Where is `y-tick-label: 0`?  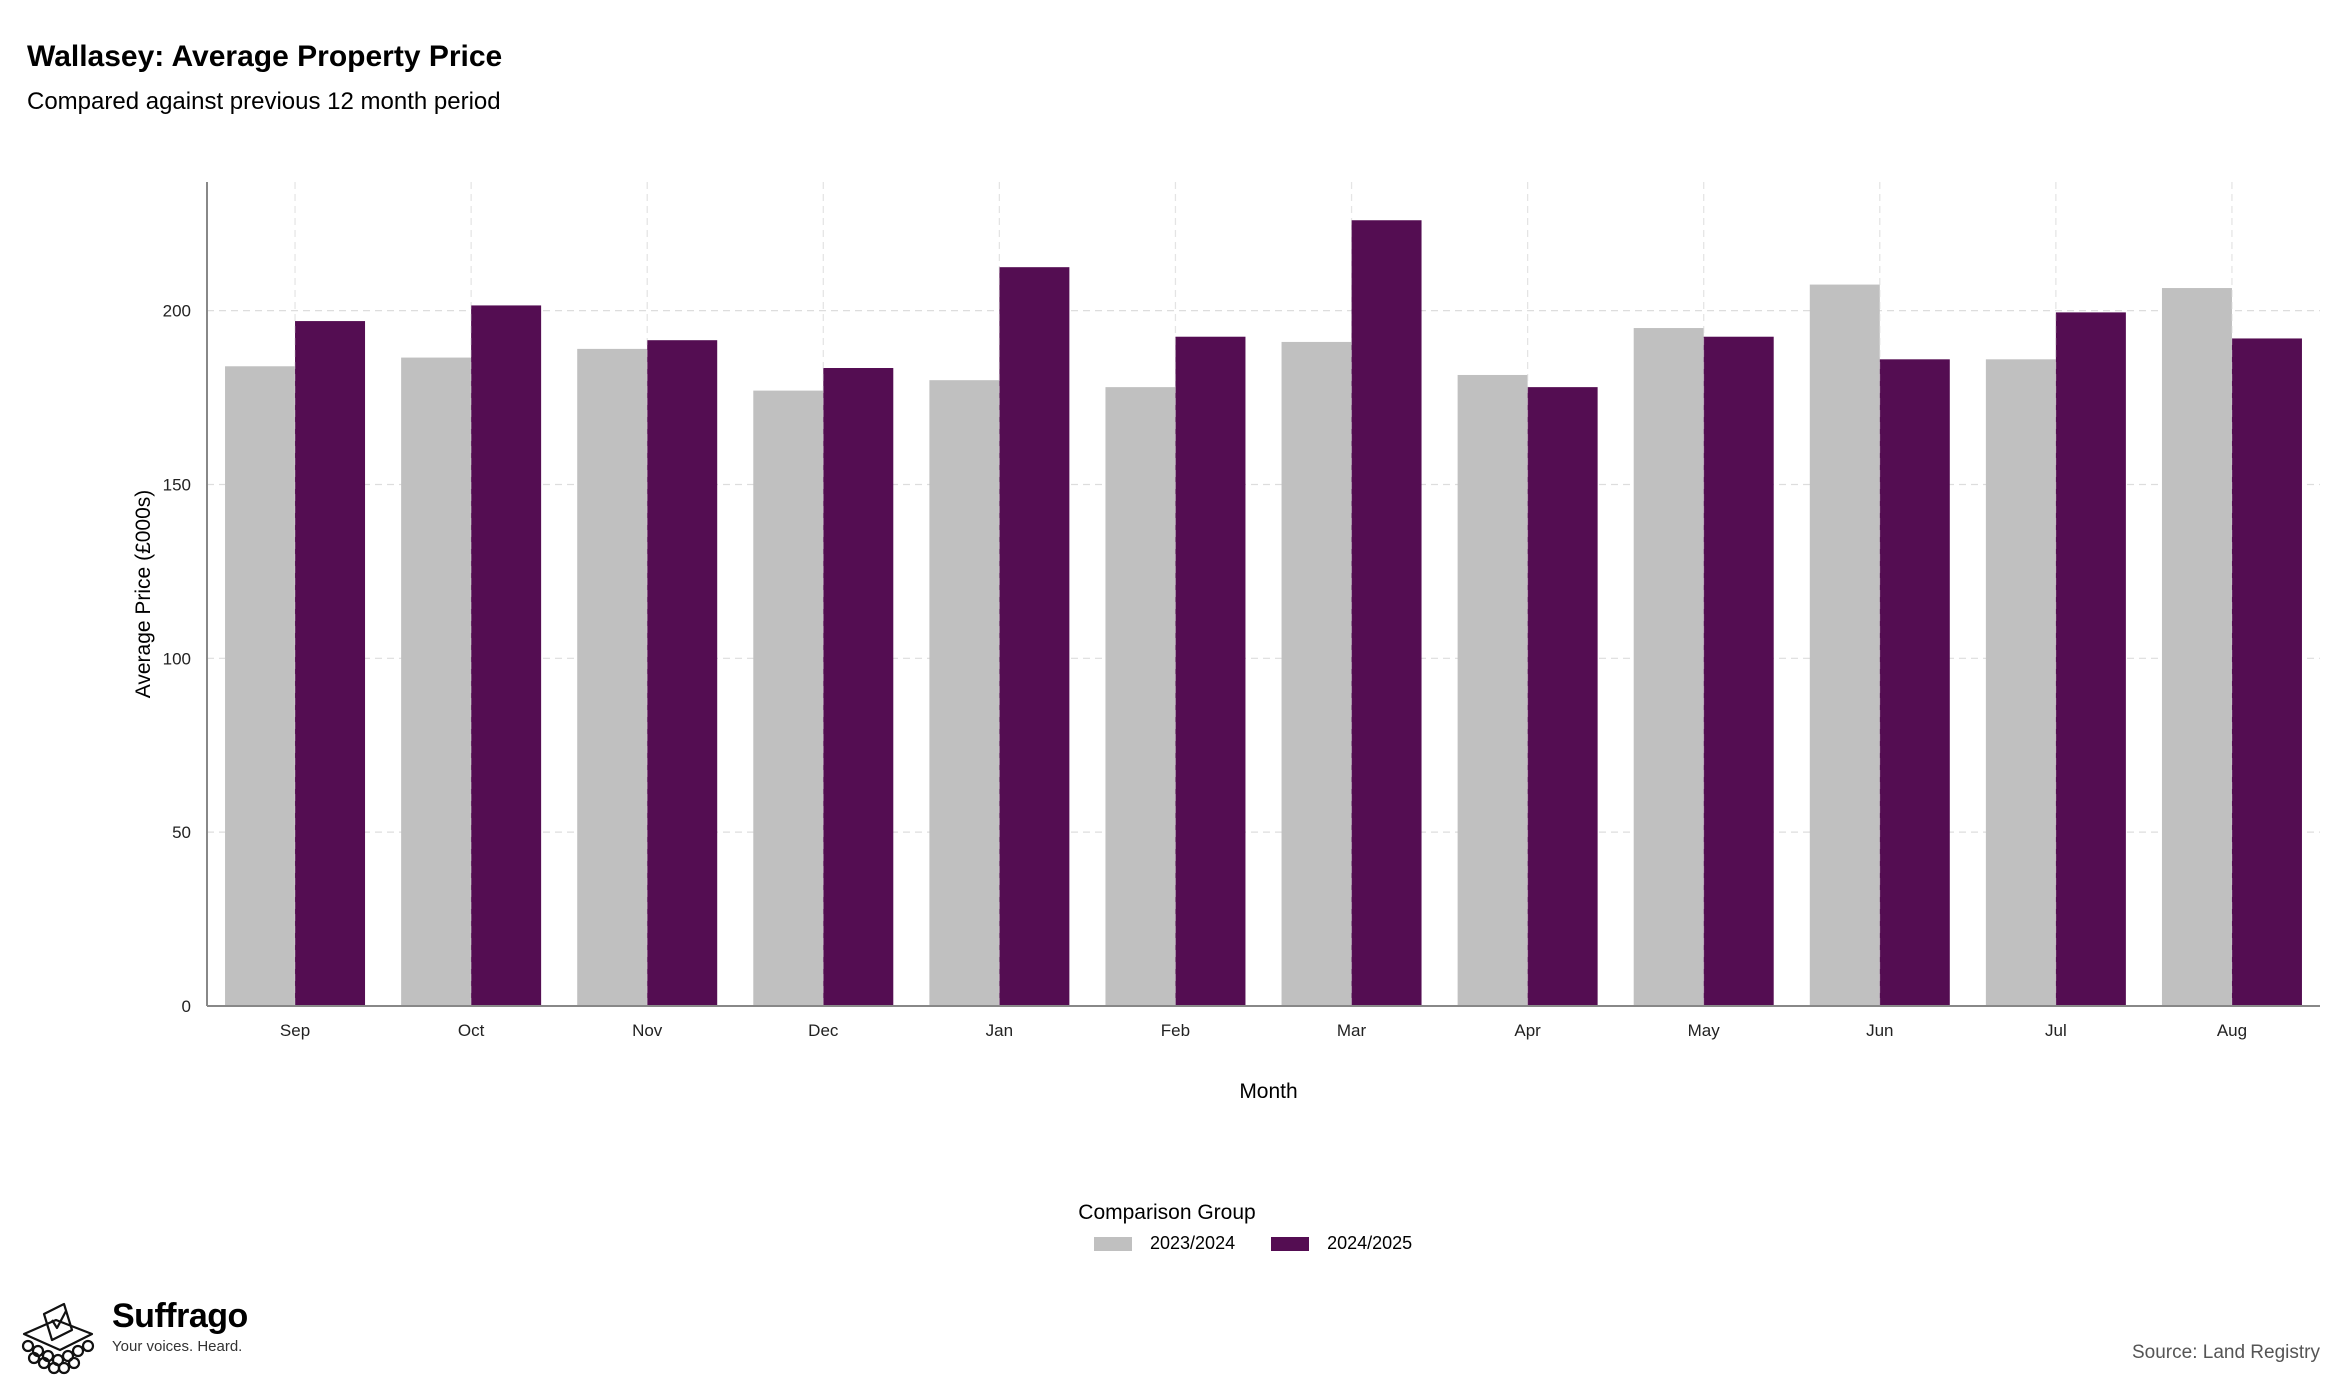
y-tick-label: 0 is located at coordinates (186, 1006).